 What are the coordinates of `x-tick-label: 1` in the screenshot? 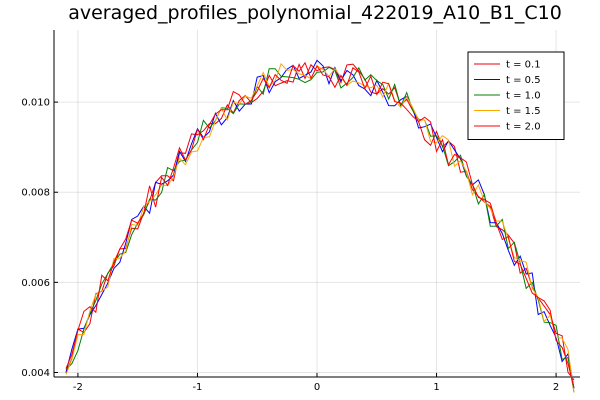 It's located at (436, 387).